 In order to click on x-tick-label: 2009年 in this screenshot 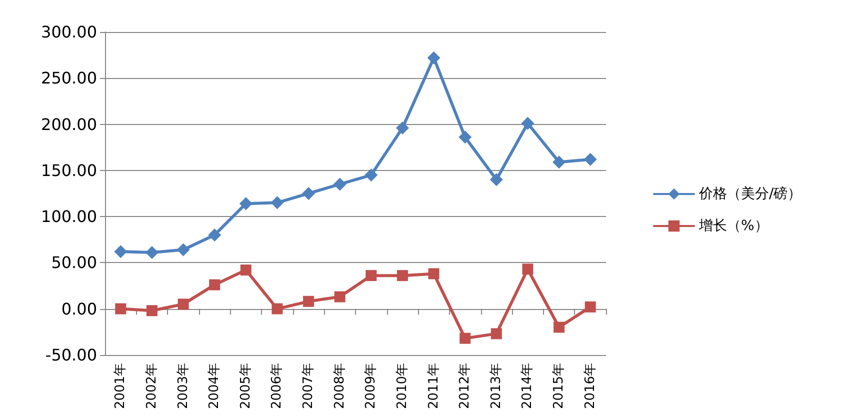, I will do `click(371, 386)`.